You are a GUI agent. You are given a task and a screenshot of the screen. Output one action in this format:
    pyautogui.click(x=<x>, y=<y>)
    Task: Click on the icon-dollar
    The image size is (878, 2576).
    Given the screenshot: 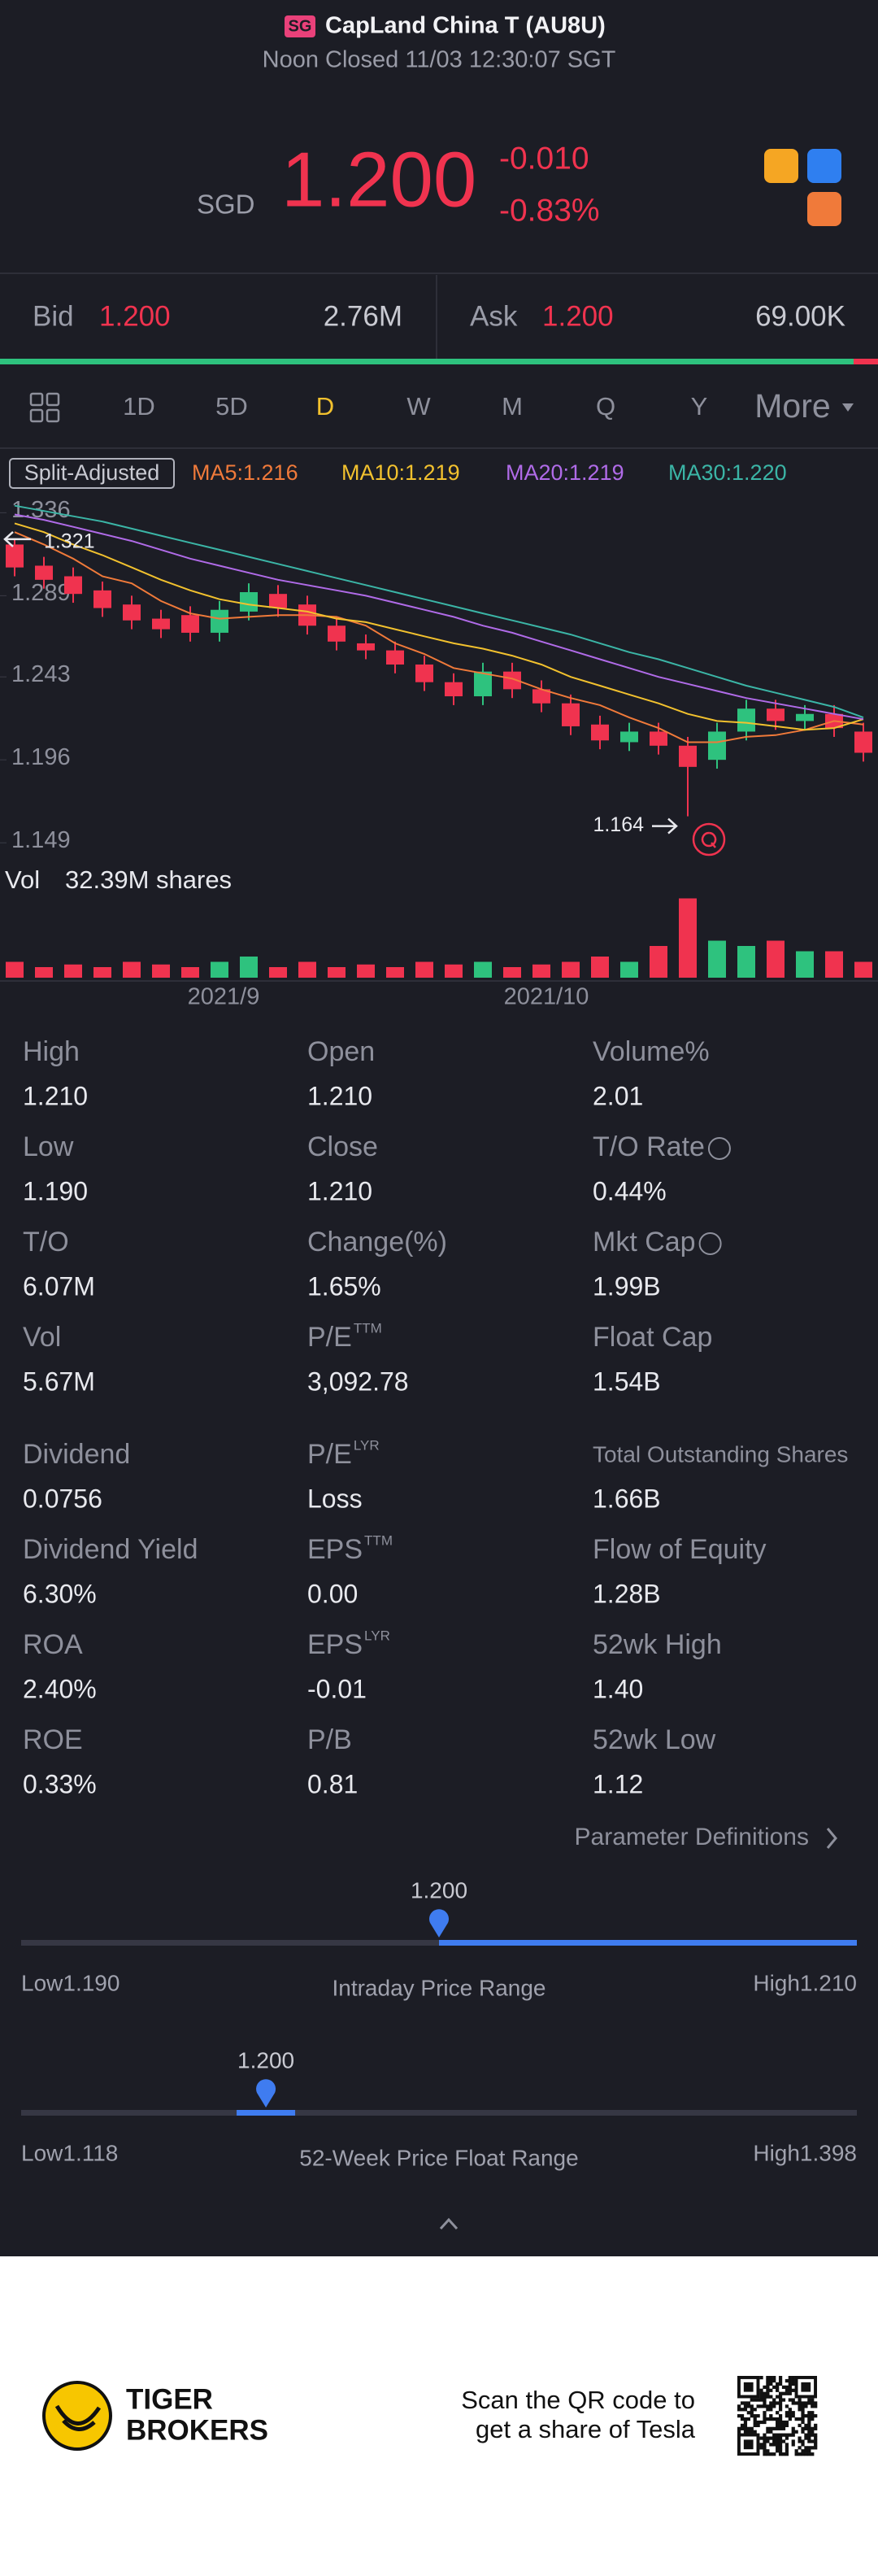 What is the action you would take?
    pyautogui.click(x=781, y=166)
    